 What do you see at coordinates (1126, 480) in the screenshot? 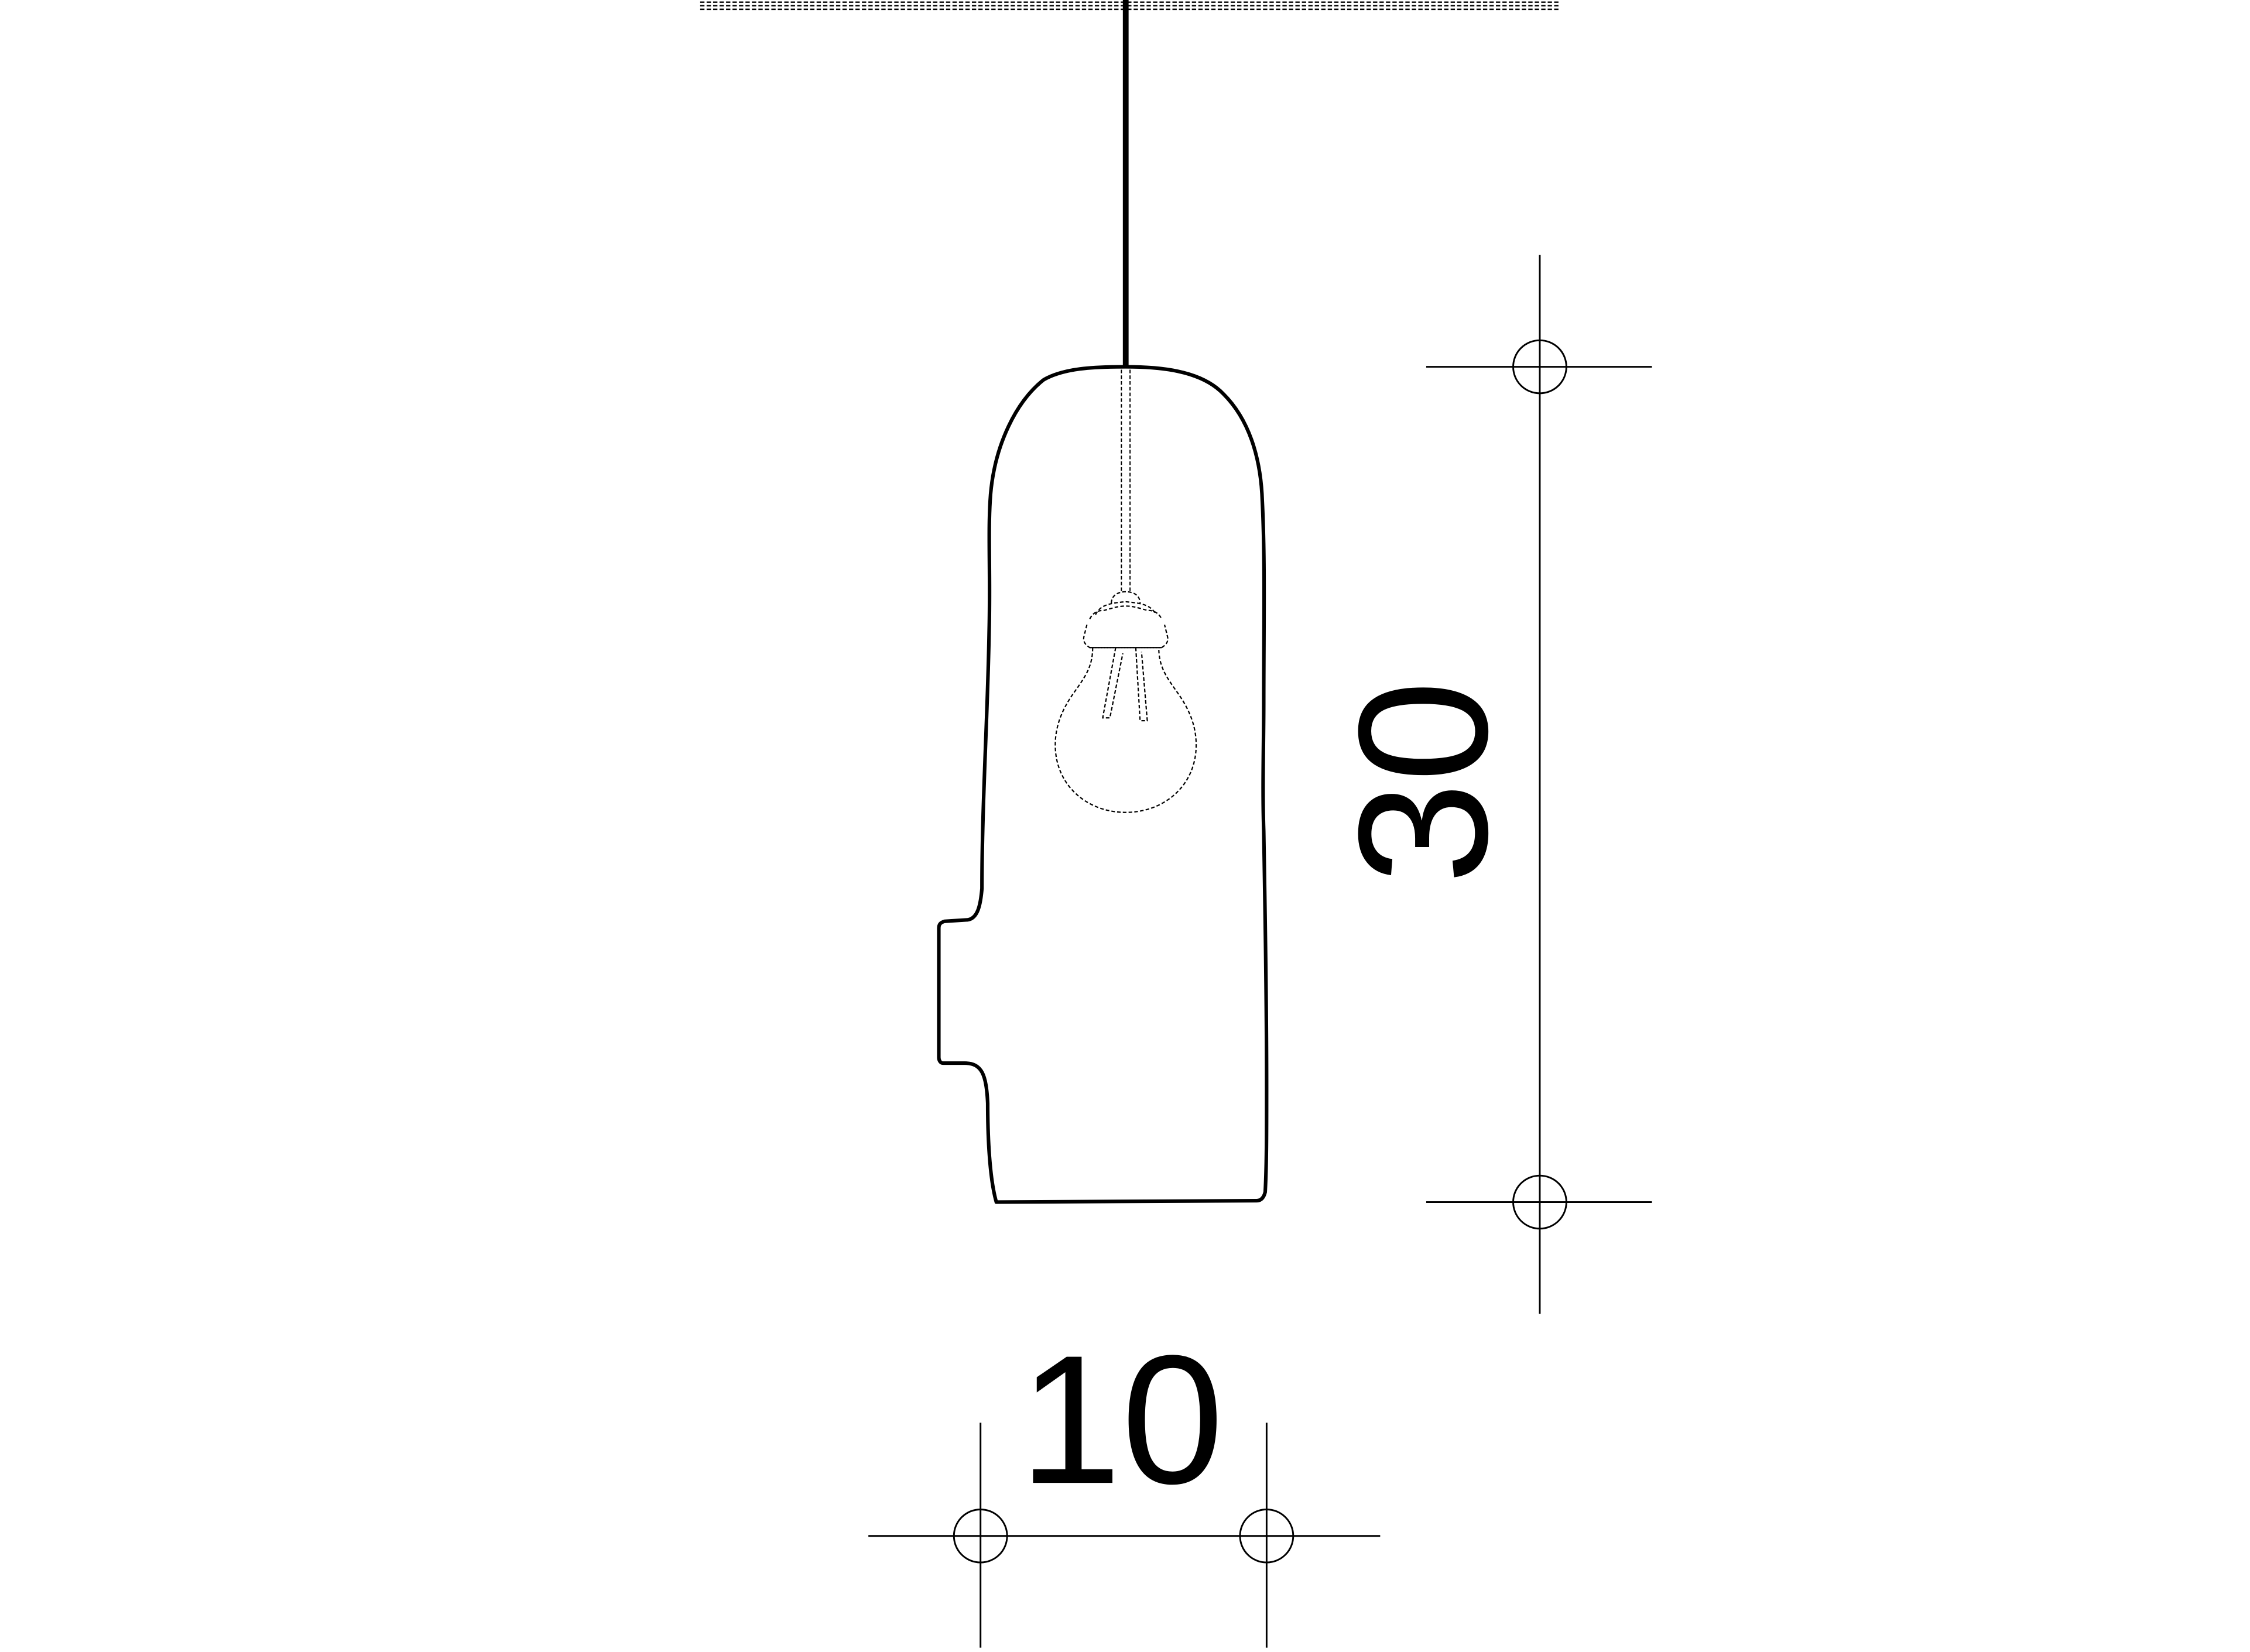
I see `internal-cord` at bounding box center [1126, 480].